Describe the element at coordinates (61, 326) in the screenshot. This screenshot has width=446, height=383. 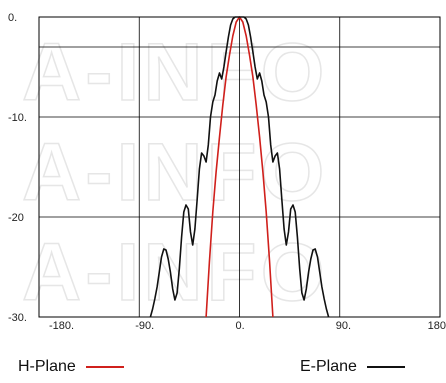
I see `x-tick-label-0: -180.` at that location.